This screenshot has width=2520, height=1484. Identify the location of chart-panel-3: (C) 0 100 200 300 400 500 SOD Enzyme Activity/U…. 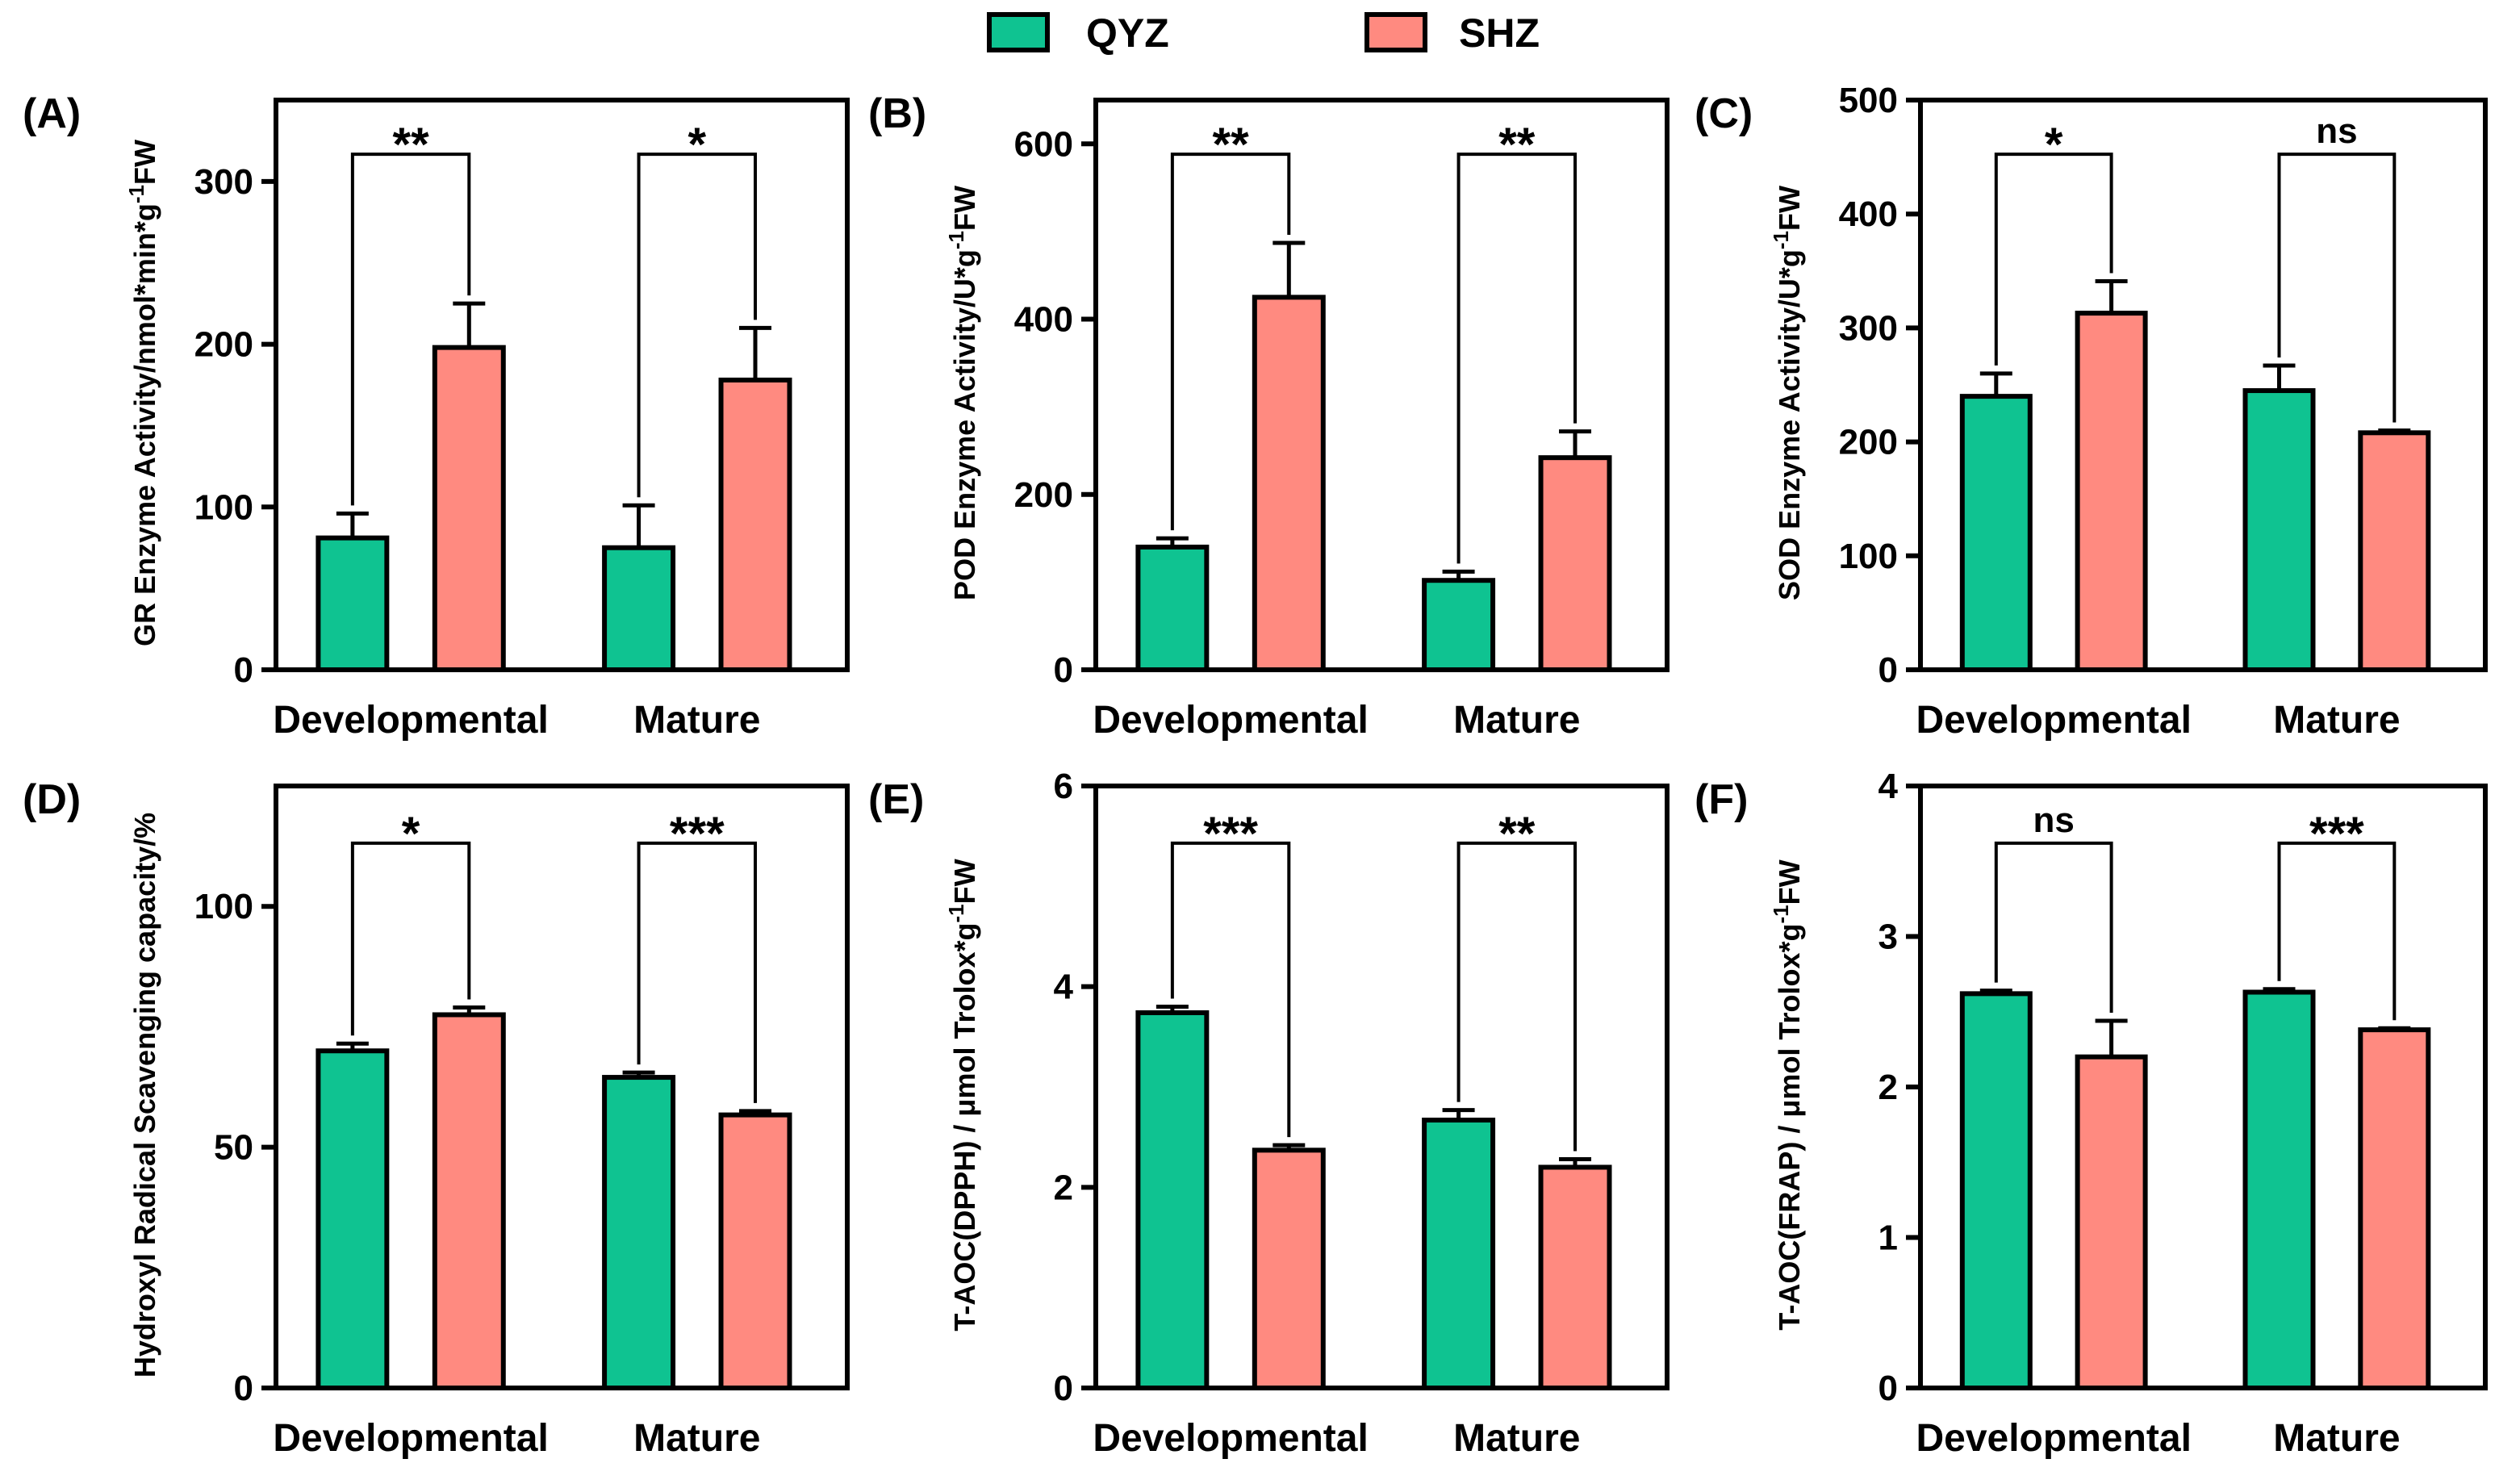
(2091, 411).